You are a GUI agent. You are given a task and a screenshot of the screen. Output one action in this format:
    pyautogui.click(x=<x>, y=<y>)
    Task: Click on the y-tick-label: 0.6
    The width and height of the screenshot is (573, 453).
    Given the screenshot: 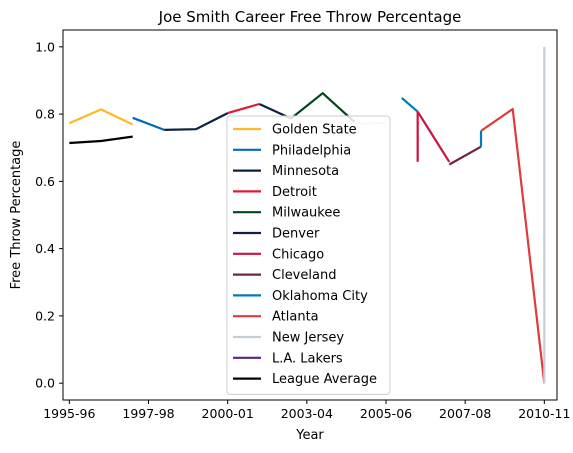 What is the action you would take?
    pyautogui.click(x=45, y=181)
    